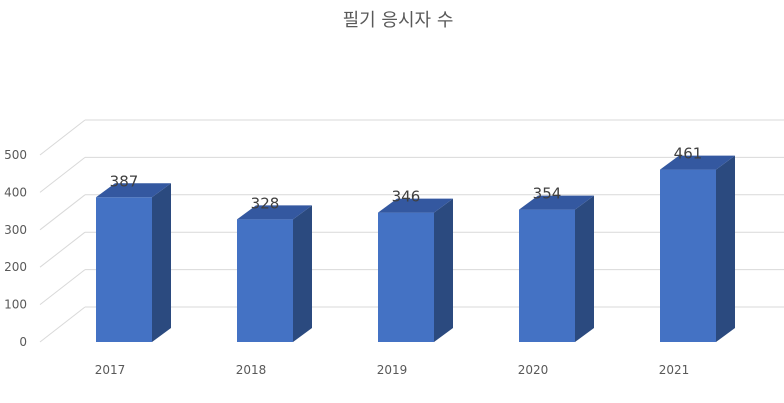  Describe the element at coordinates (406, 197) in the screenshot. I see `data-label: 346` at that location.